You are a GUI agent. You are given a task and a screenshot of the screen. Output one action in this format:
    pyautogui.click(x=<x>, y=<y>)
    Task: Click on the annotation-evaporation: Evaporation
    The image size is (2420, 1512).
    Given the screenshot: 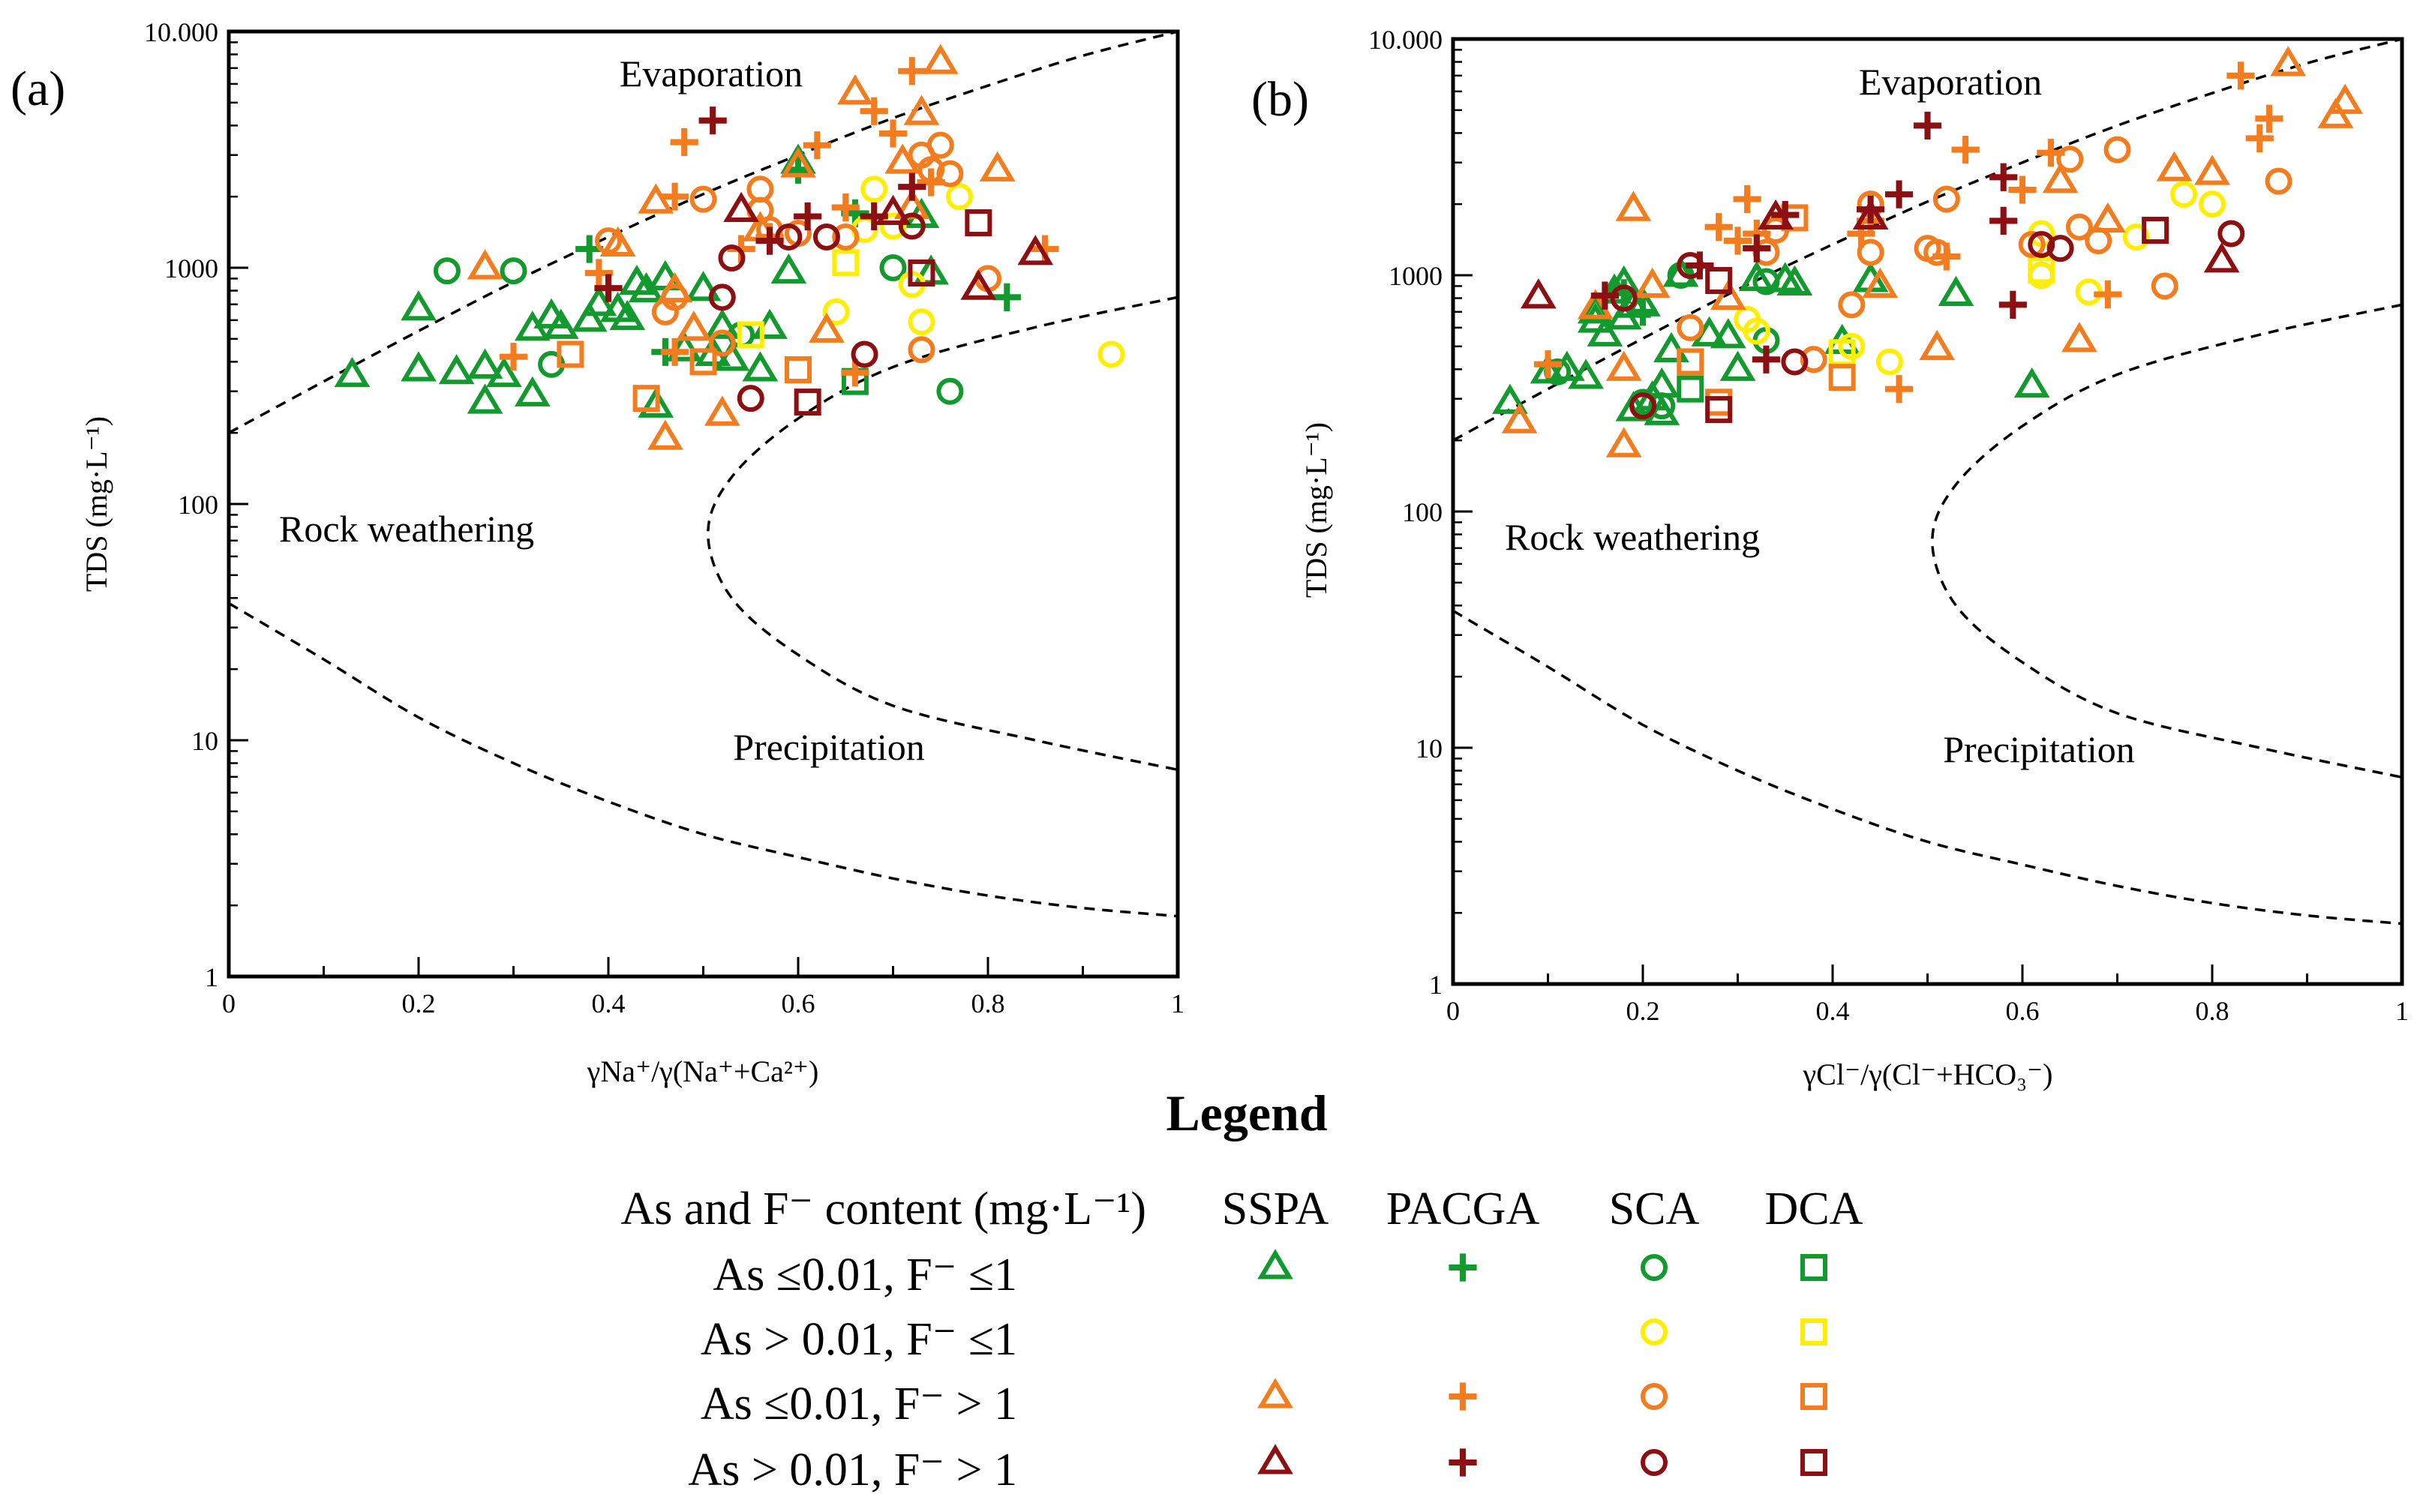 What is the action you would take?
    pyautogui.click(x=711, y=73)
    